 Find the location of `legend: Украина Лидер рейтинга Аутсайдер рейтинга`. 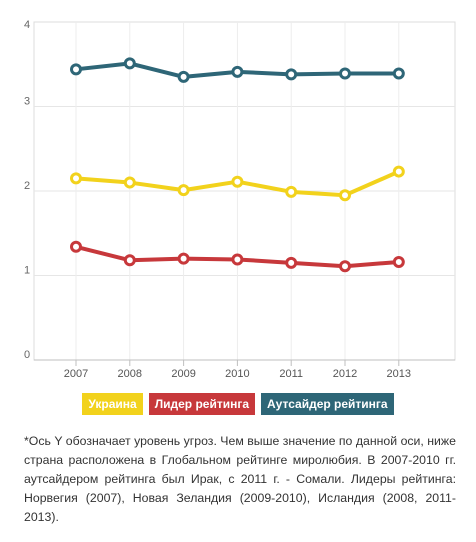

legend: Украина Лидер рейтинга Аутсайдер рейтинга is located at coordinates (238, 405).